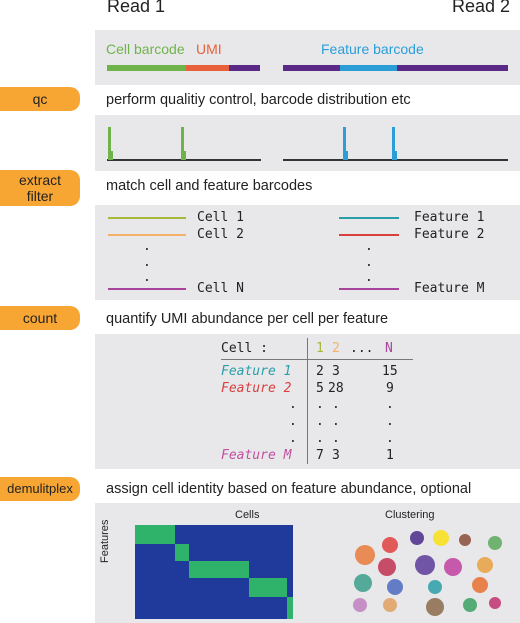  Describe the element at coordinates (336, 348) in the screenshot. I see `table-col-2: 2` at that location.